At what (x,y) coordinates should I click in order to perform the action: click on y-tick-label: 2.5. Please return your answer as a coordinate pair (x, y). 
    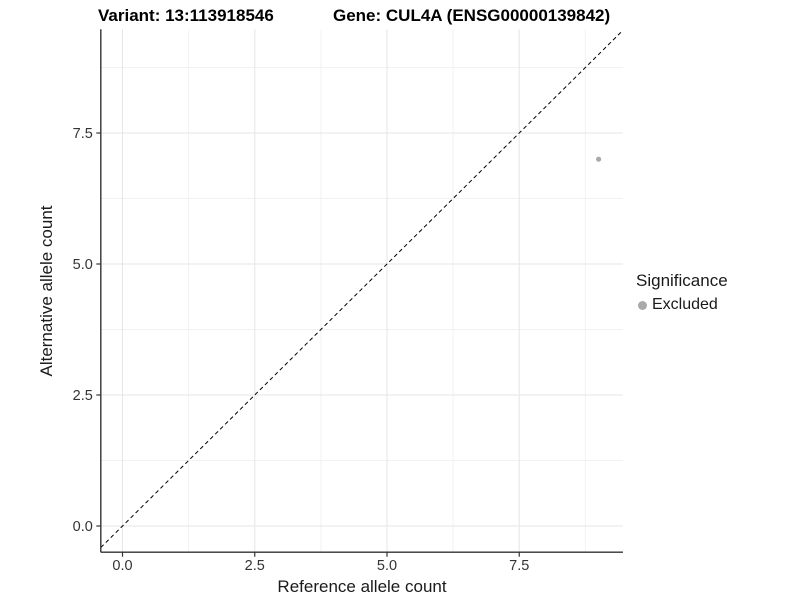
    Looking at the image, I should click on (83, 396).